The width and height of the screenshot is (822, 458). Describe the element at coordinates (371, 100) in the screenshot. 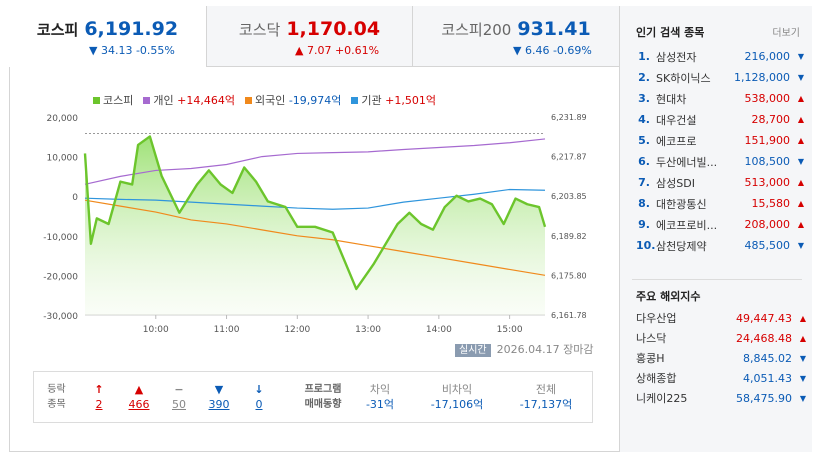

I see `legend-label: 기관` at that location.